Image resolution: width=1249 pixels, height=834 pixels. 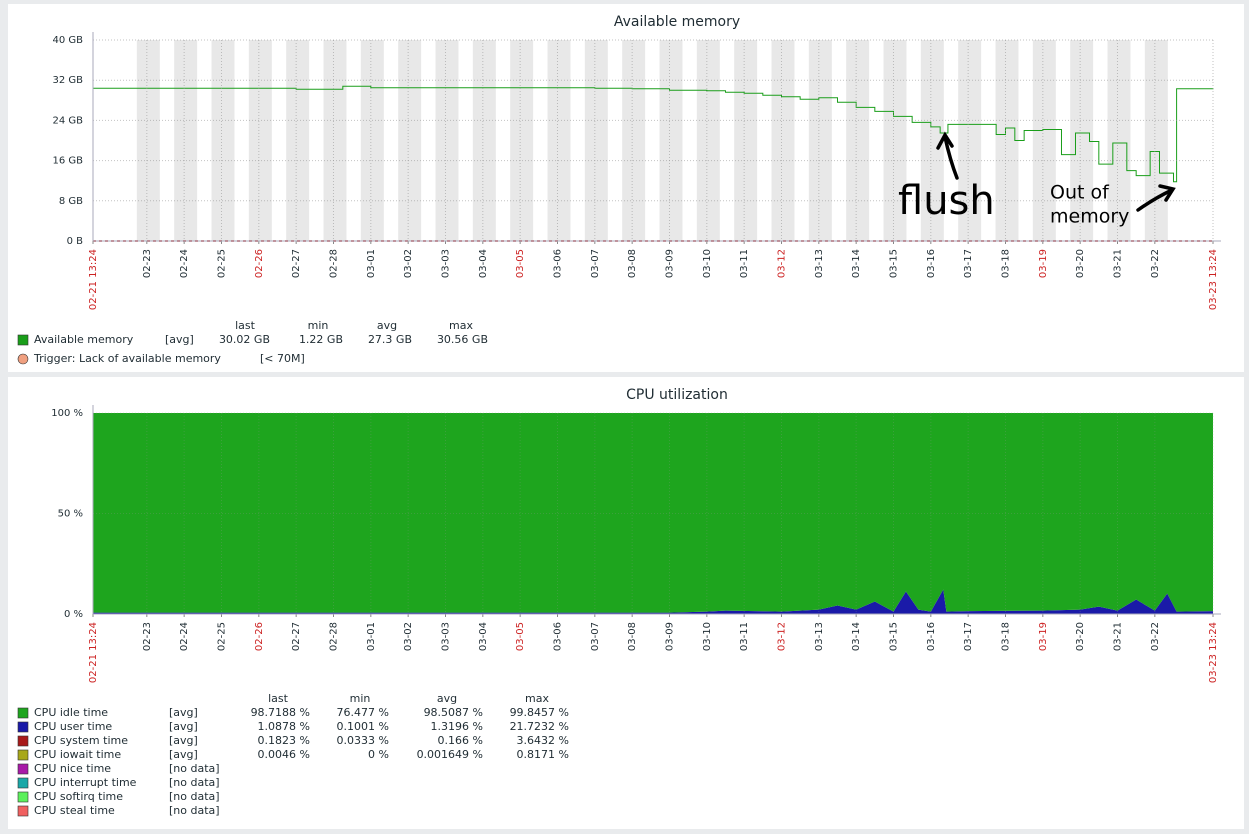 I want to click on legend-name: CPU softirq time, so click(x=78, y=796).